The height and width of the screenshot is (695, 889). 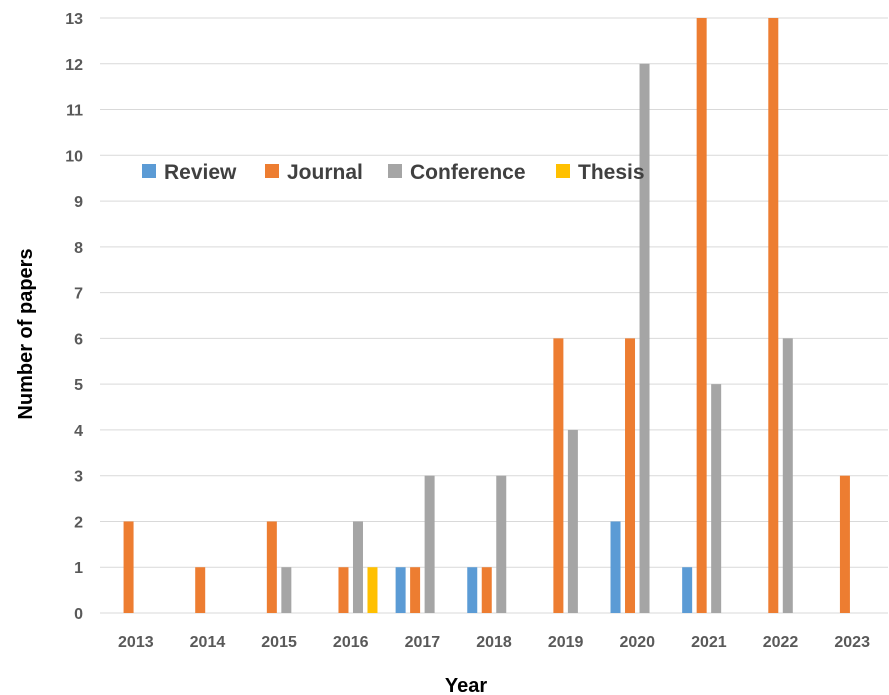 I want to click on bar-conference-2017, so click(x=429, y=544).